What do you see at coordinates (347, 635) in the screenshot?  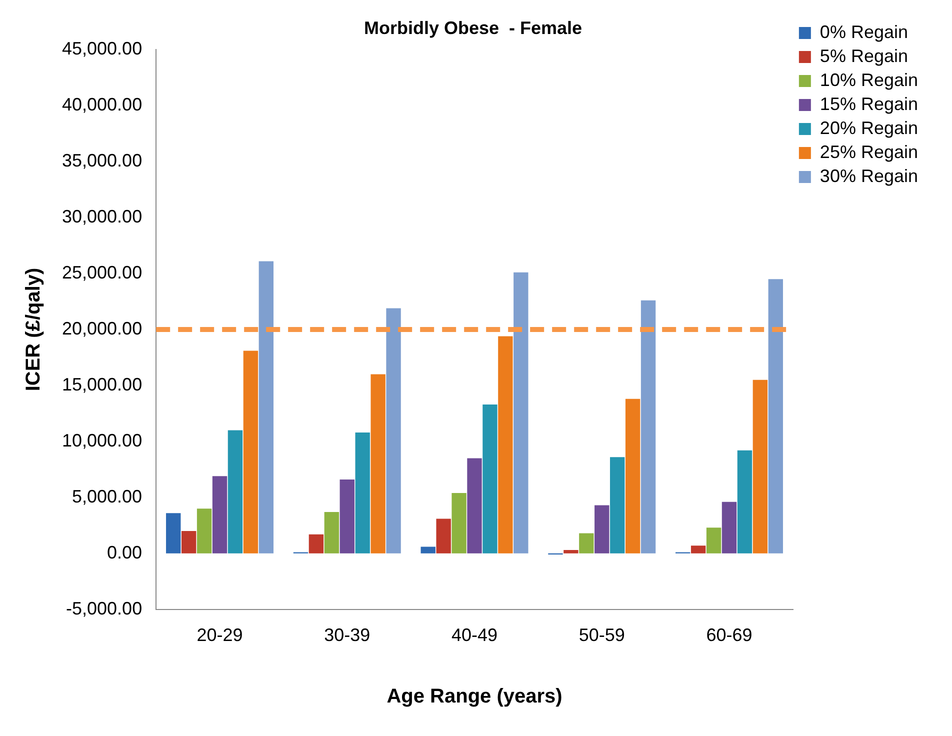 I see `x-tick-label: 30-39` at bounding box center [347, 635].